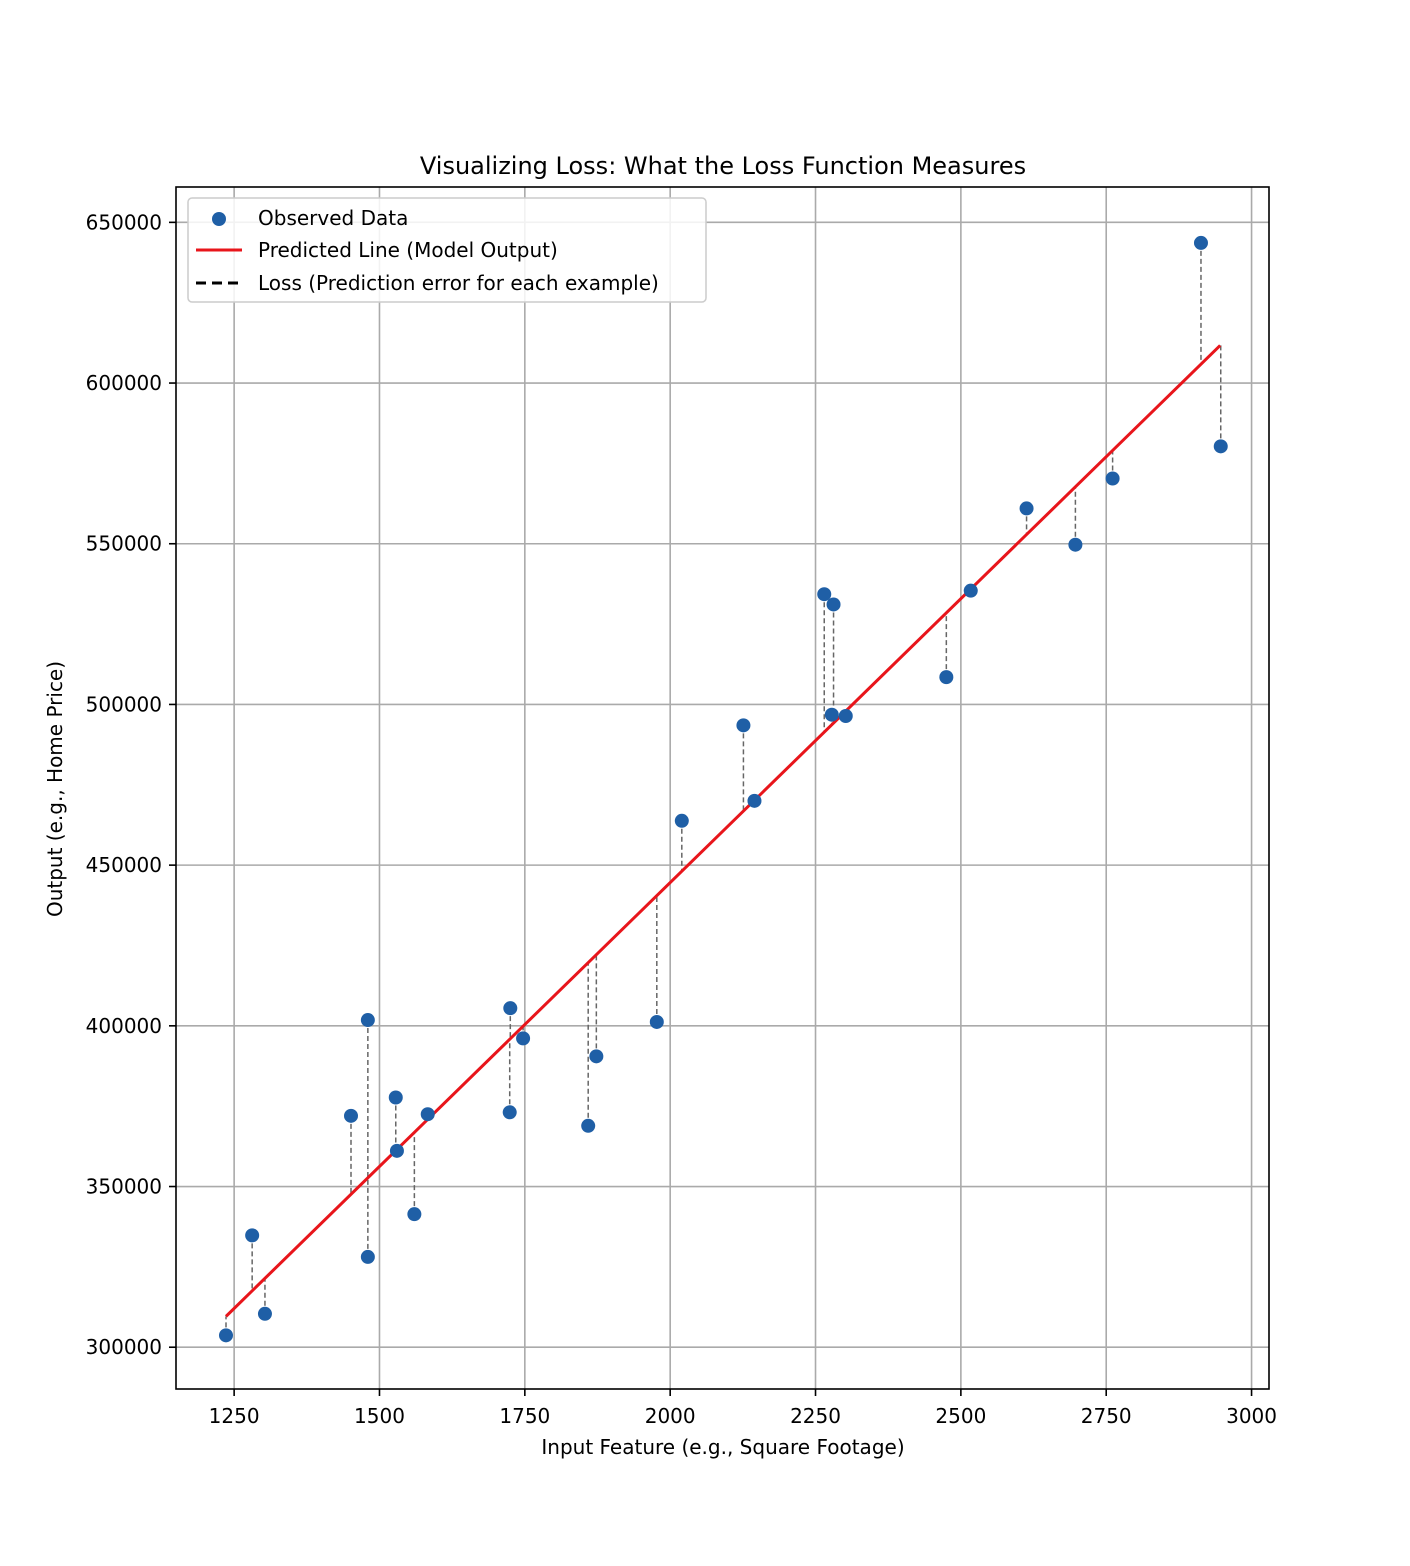 The height and width of the screenshot is (1566, 1410). What do you see at coordinates (670, 1416) in the screenshot?
I see `x-tick-label: 2000` at bounding box center [670, 1416].